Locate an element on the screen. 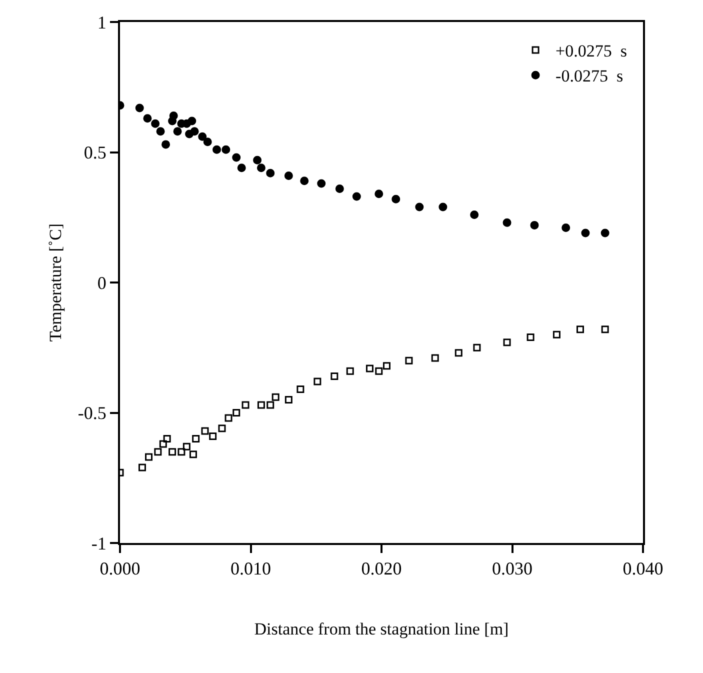 Image resolution: width=703 pixels, height=673 pixels. x-tick-label: 0.020 is located at coordinates (381, 568).